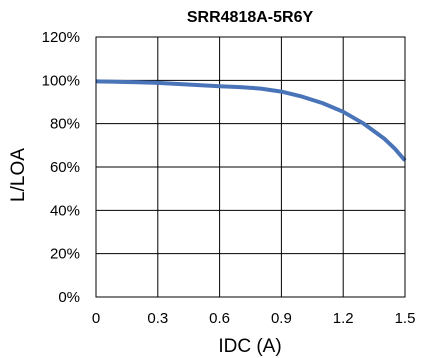  What do you see at coordinates (65, 167) in the screenshot?
I see `y-tick-label: 60%` at bounding box center [65, 167].